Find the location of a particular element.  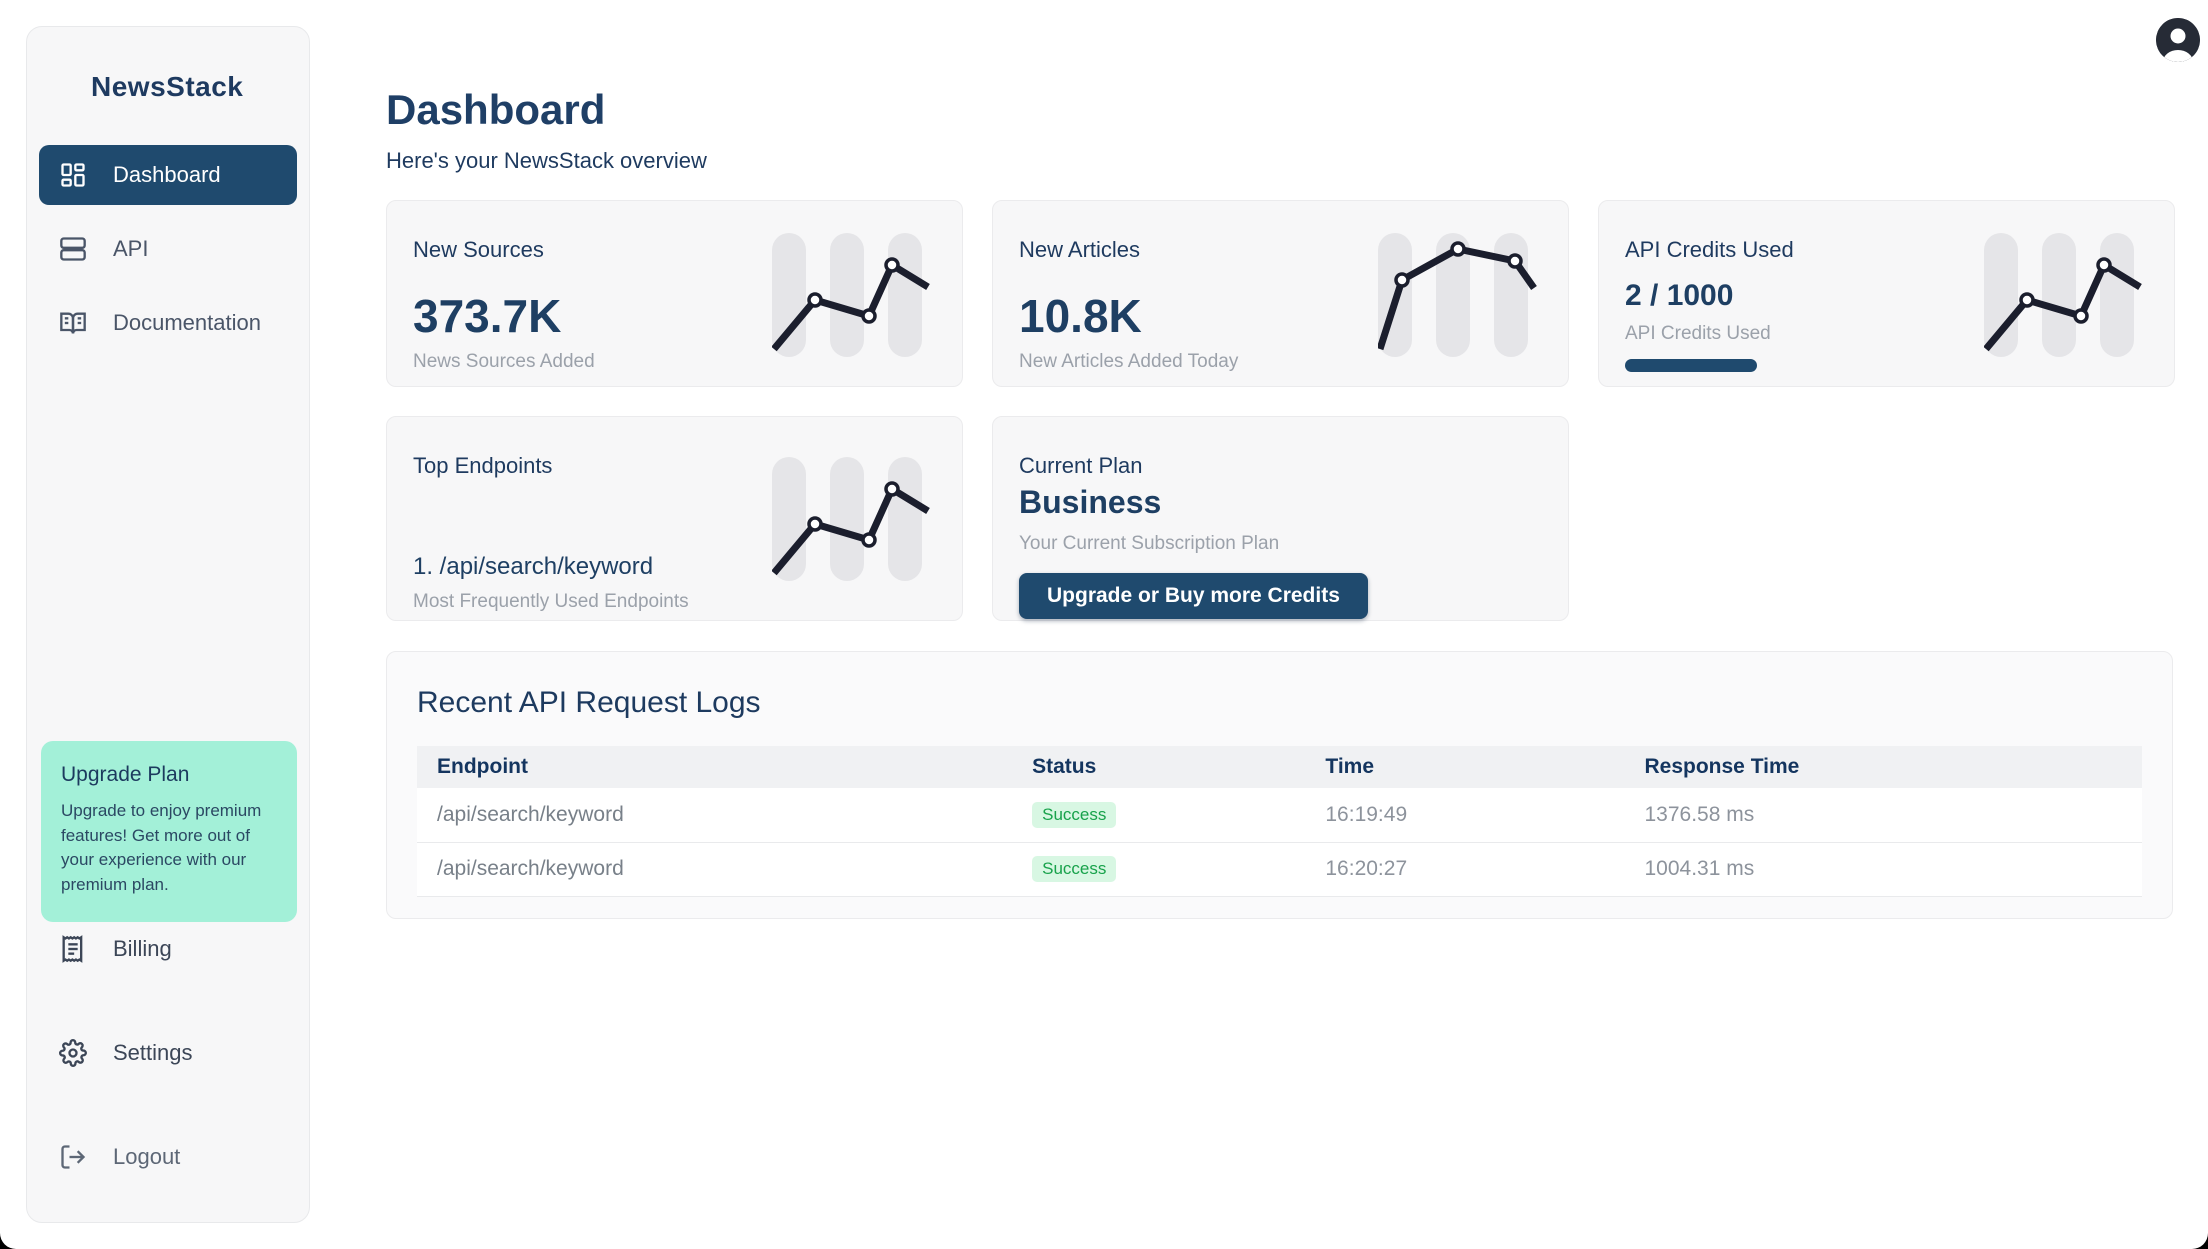

stat-title: Top Endpoints is located at coordinates (483, 465).